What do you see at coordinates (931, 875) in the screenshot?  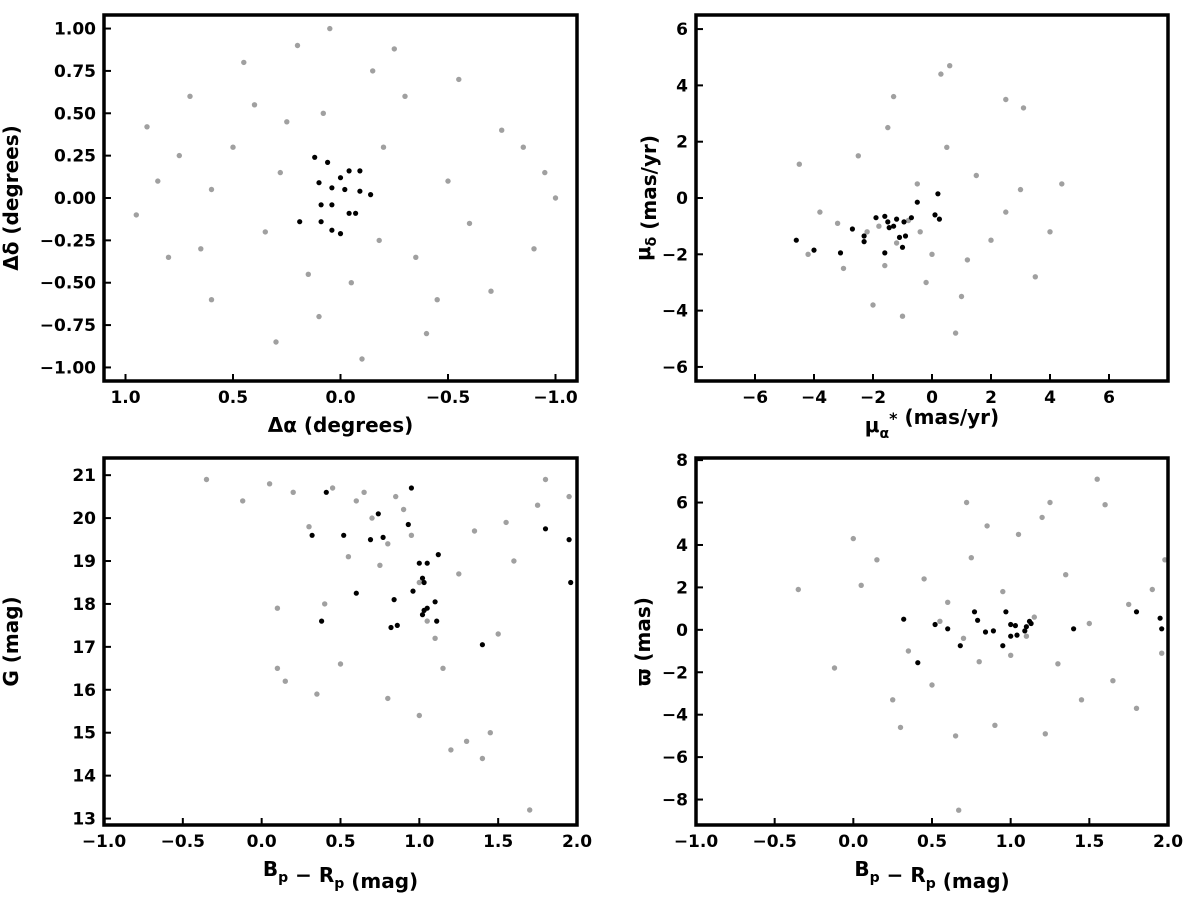 I see `x-axis-label: Bp − Rp (mag)` at bounding box center [931, 875].